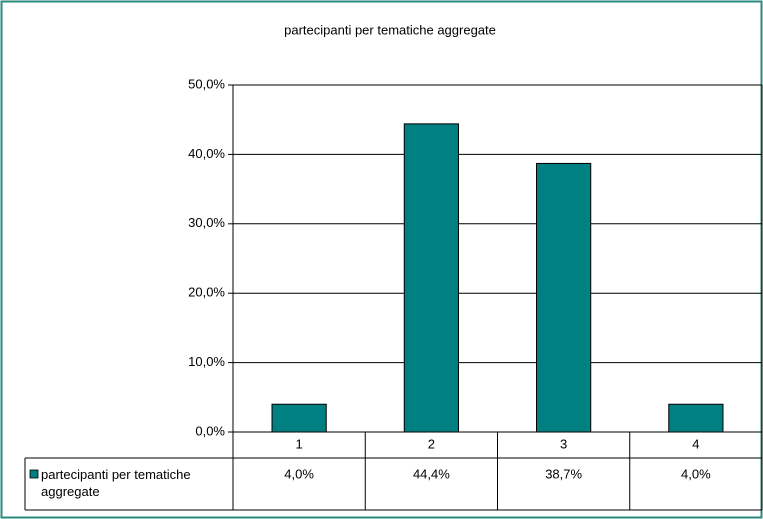  What do you see at coordinates (206, 83) in the screenshot?
I see `y-tick-label: 50,0%` at bounding box center [206, 83].